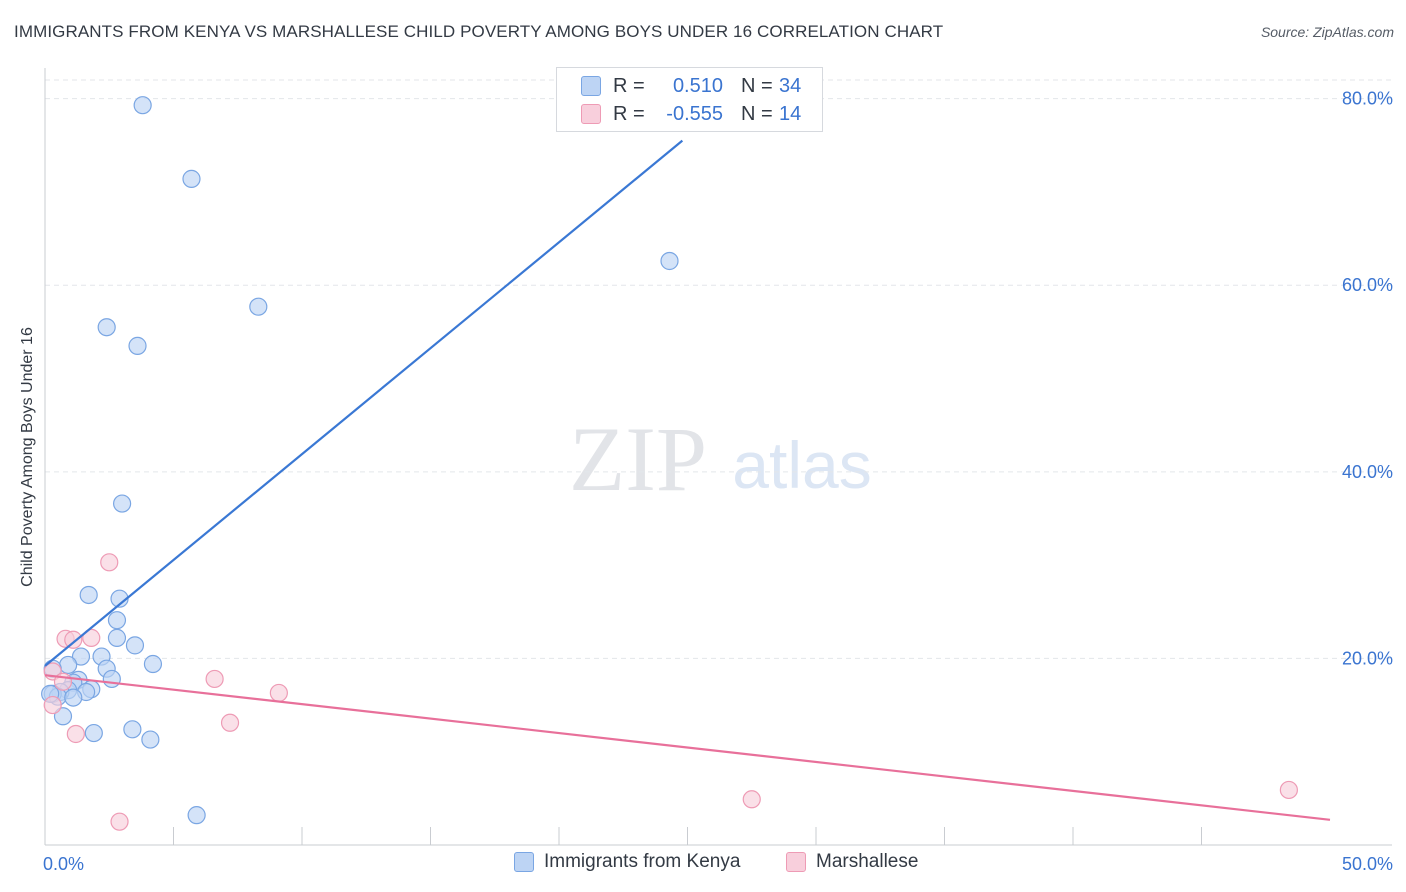  Describe the element at coordinates (524, 862) in the screenshot. I see `kenya-legend-swatch` at that location.